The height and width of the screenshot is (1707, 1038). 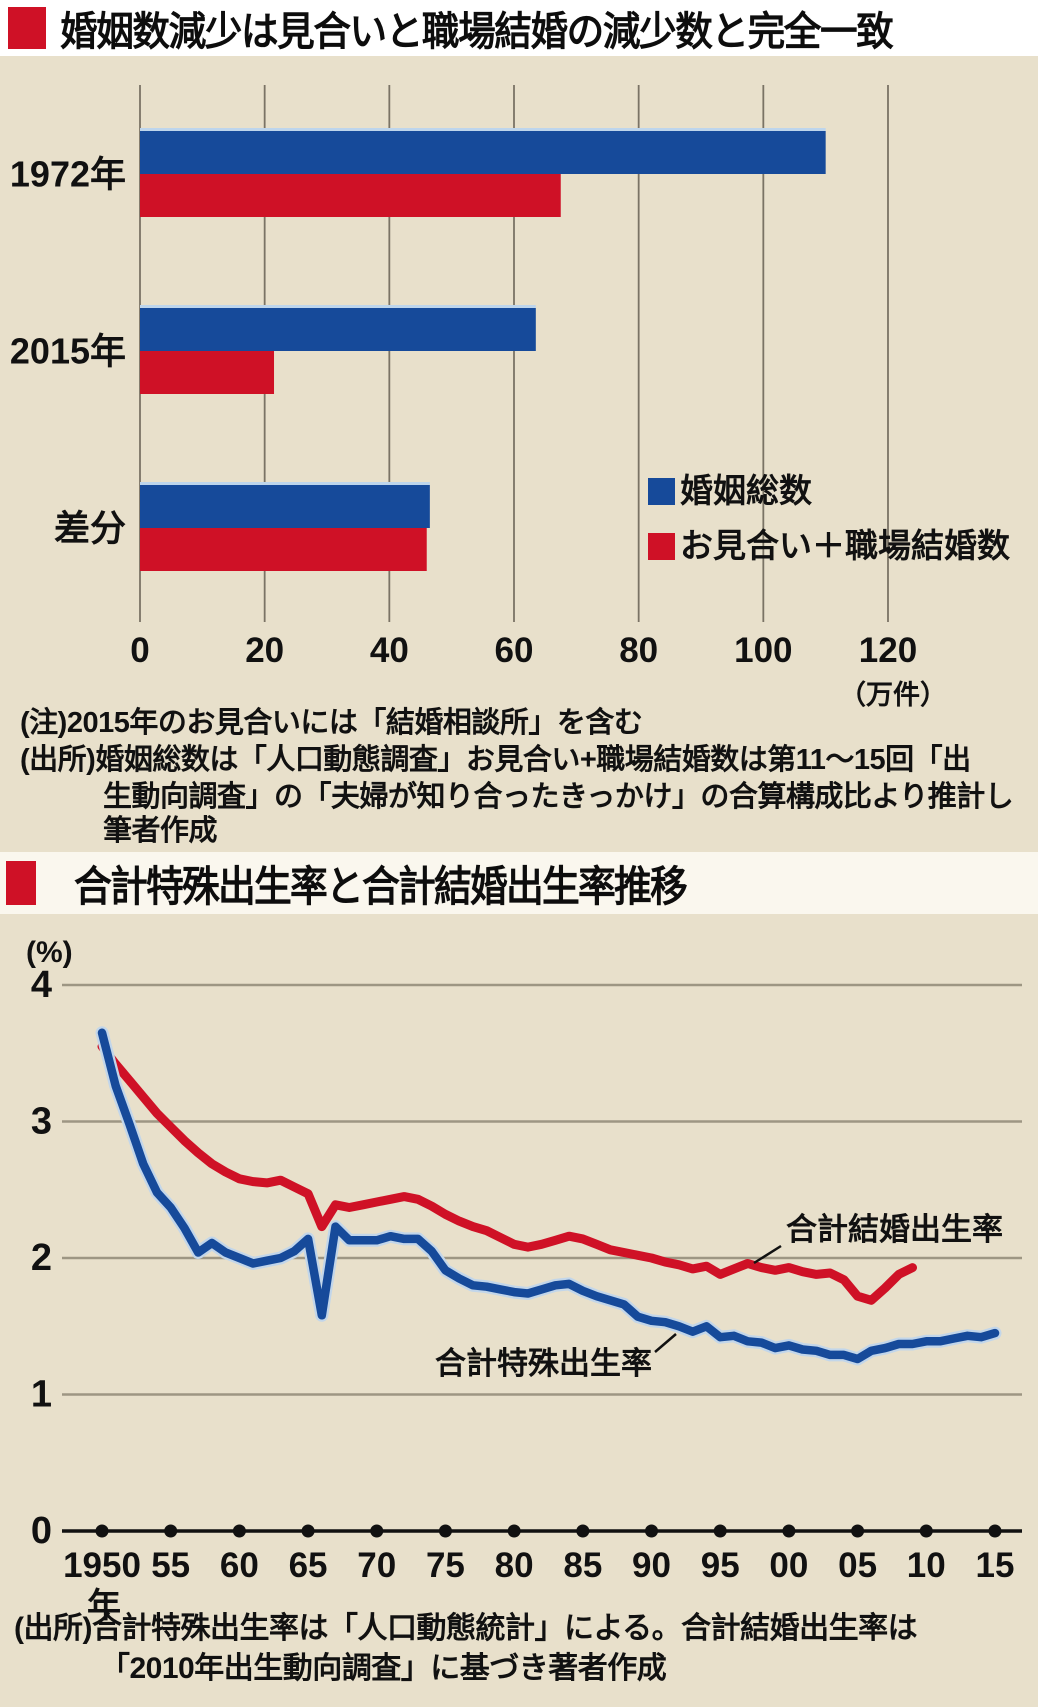 I want to click on axis-dot-1950, so click(x=102, y=1531).